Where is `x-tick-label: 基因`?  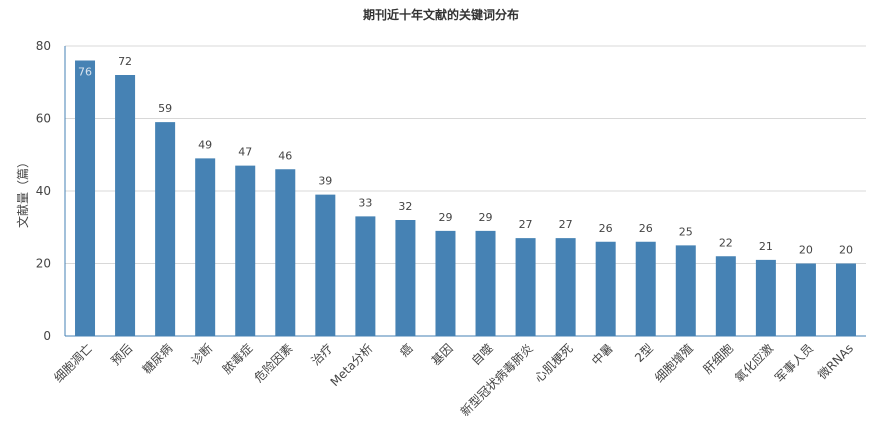
x-tick-label: 基因 is located at coordinates (442, 354).